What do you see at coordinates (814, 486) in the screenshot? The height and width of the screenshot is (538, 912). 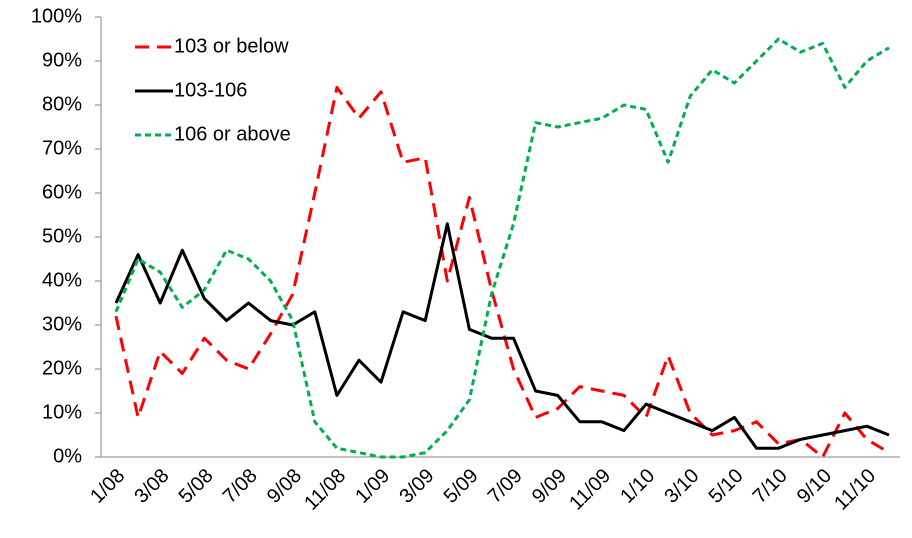 I see `x-tick-label: 9/10` at bounding box center [814, 486].